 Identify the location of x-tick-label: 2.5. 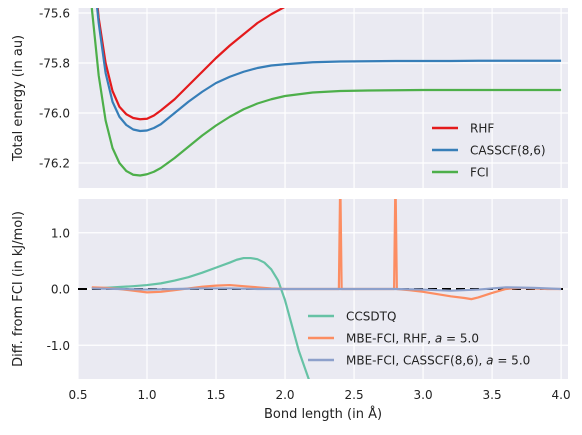
(354, 395).